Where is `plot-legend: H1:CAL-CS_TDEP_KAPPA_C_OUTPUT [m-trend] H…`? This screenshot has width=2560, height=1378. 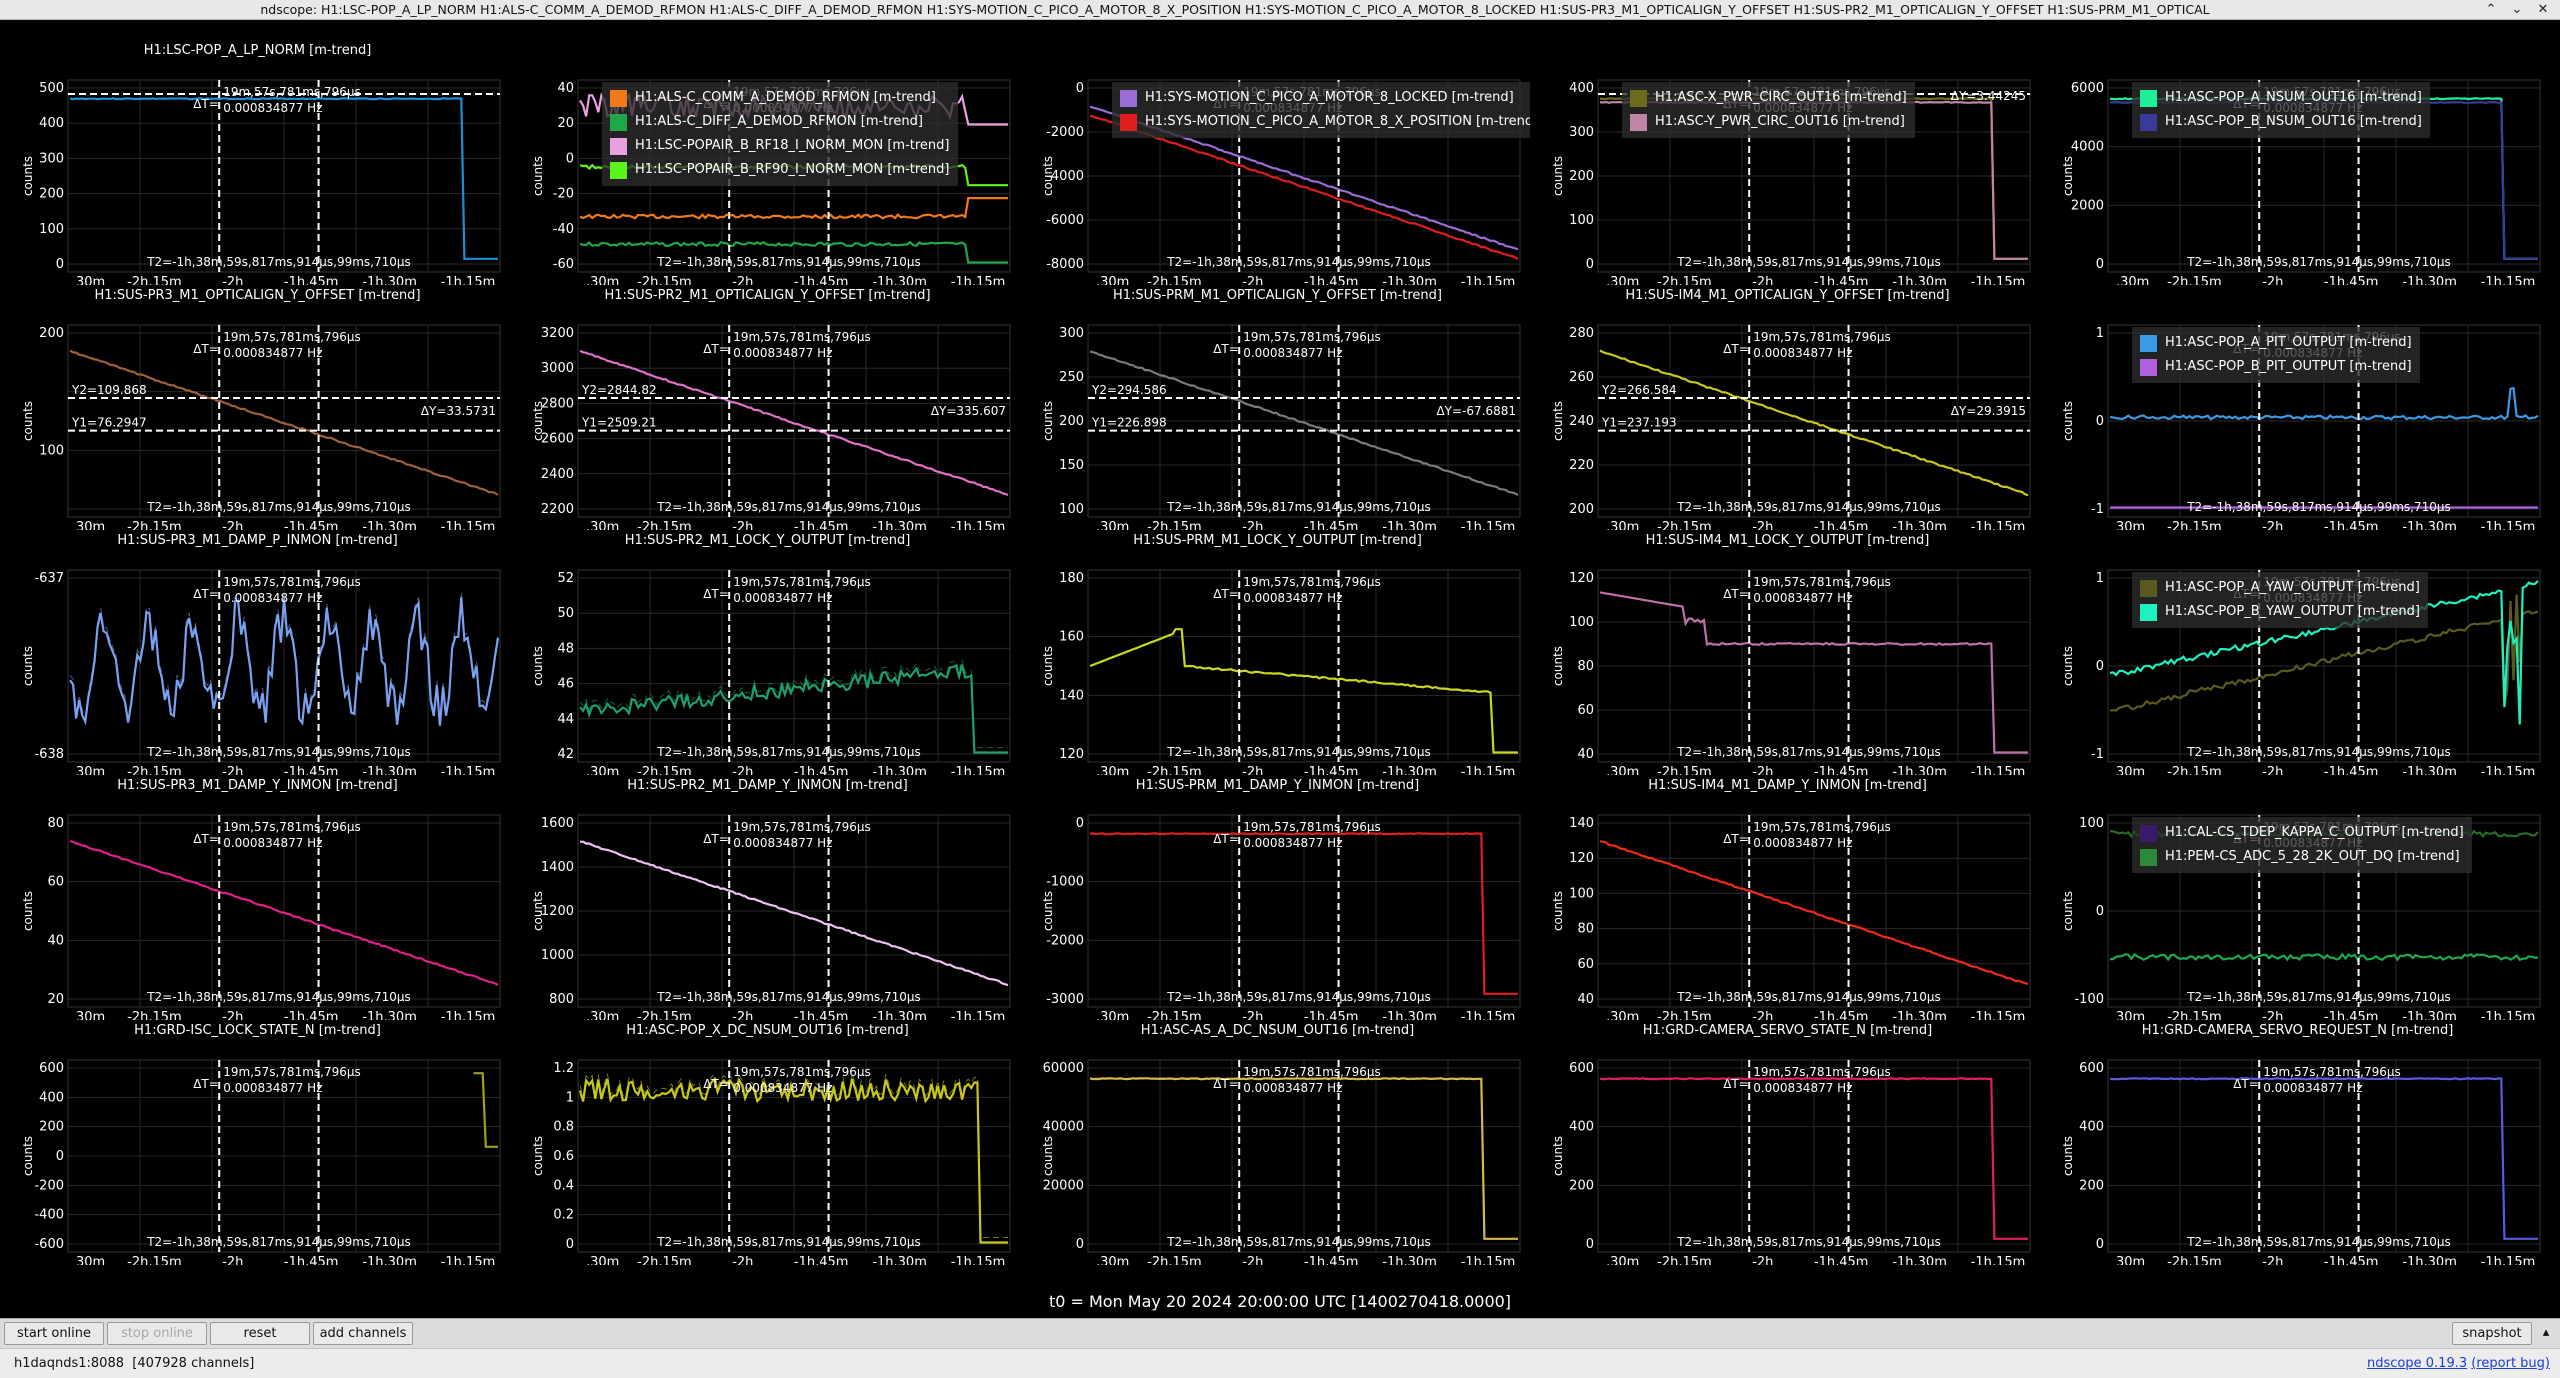 plot-legend: H1:CAL-CS_TDEP_KAPPA_C_OUTPUT [m-trend] H… is located at coordinates (2302, 845).